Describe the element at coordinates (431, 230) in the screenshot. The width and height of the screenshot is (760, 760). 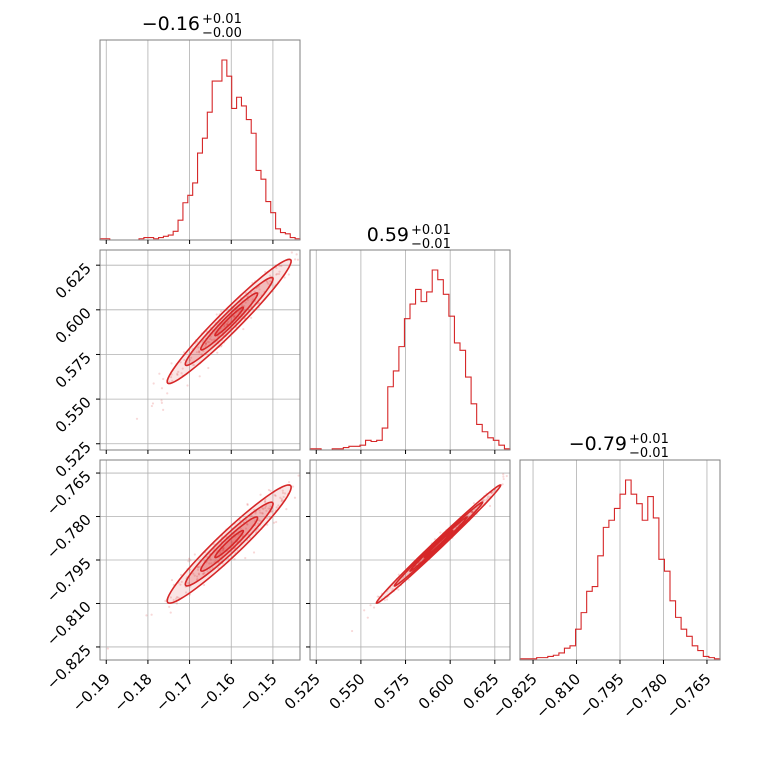
I see `title-plus-1: +0.01` at that location.